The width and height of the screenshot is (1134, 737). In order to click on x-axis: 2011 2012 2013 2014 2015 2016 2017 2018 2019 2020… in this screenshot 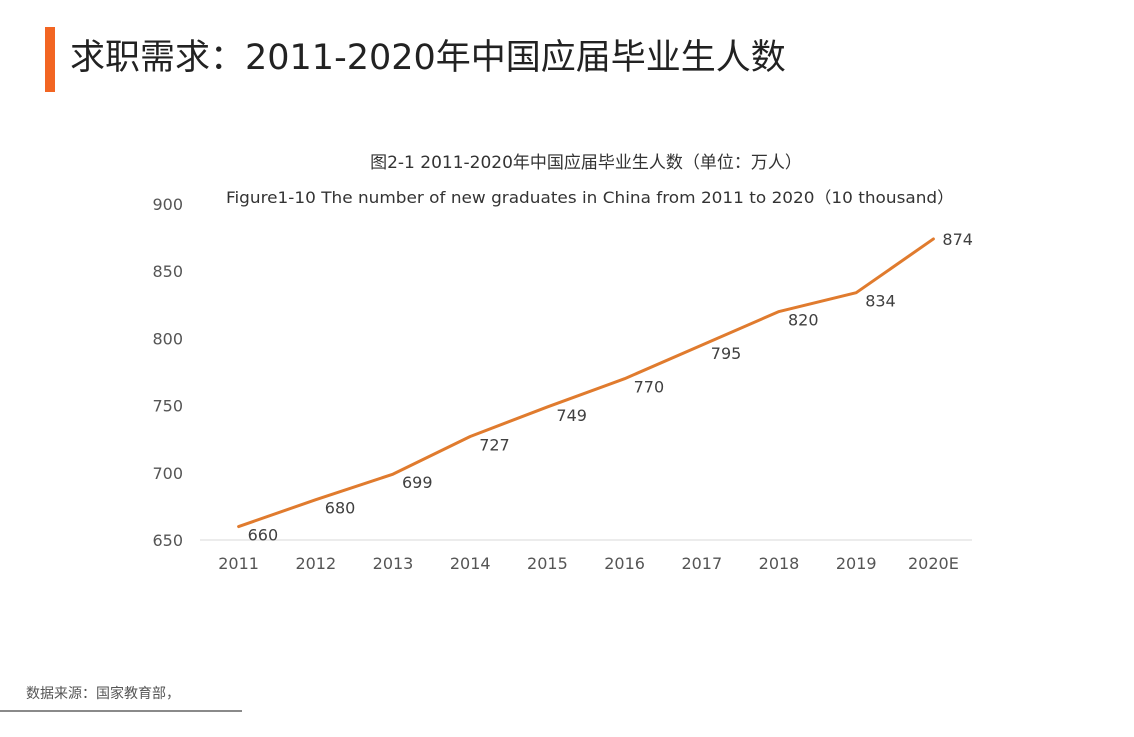, I will do `click(588, 563)`.